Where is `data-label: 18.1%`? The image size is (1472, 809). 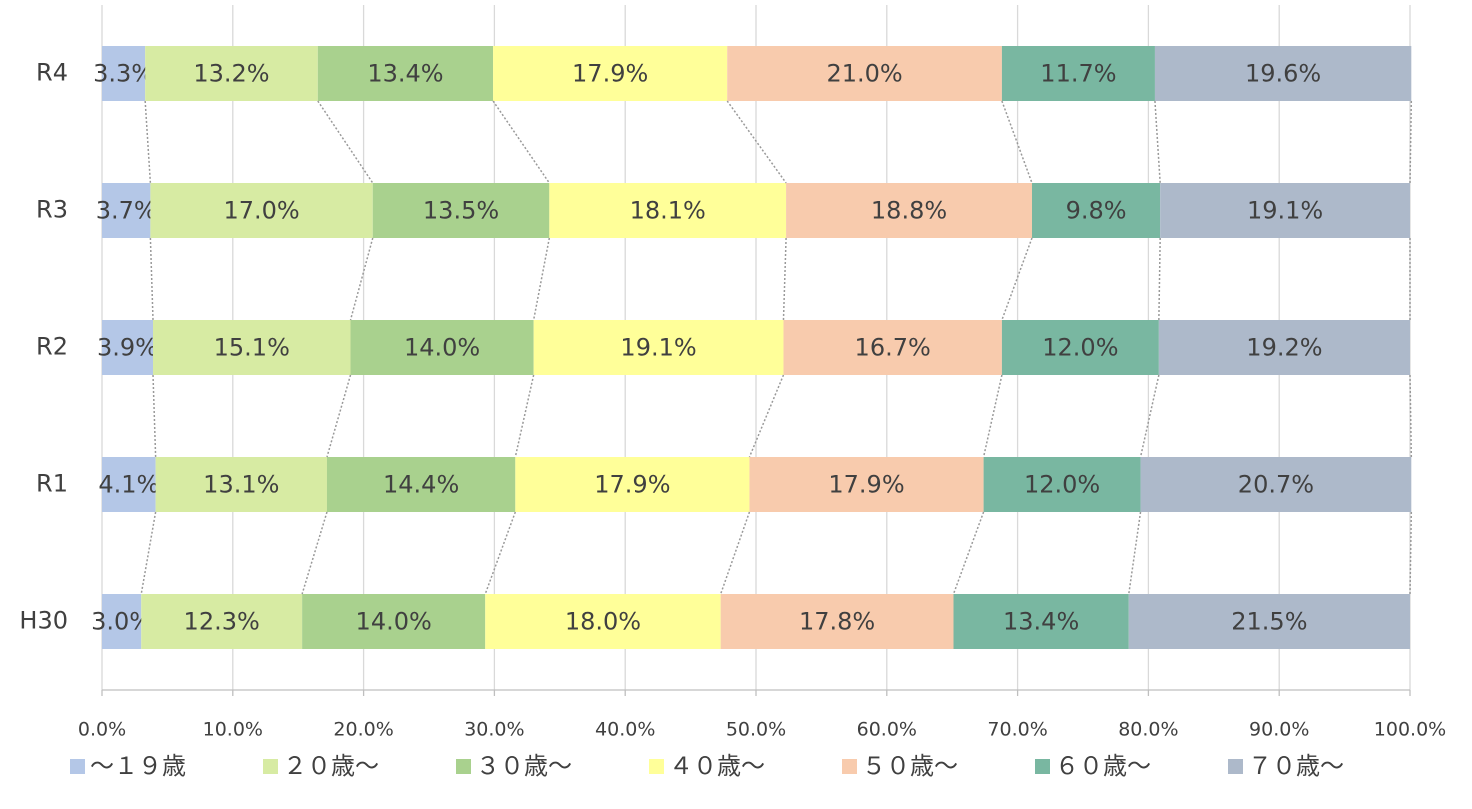
data-label: 18.1% is located at coordinates (668, 211).